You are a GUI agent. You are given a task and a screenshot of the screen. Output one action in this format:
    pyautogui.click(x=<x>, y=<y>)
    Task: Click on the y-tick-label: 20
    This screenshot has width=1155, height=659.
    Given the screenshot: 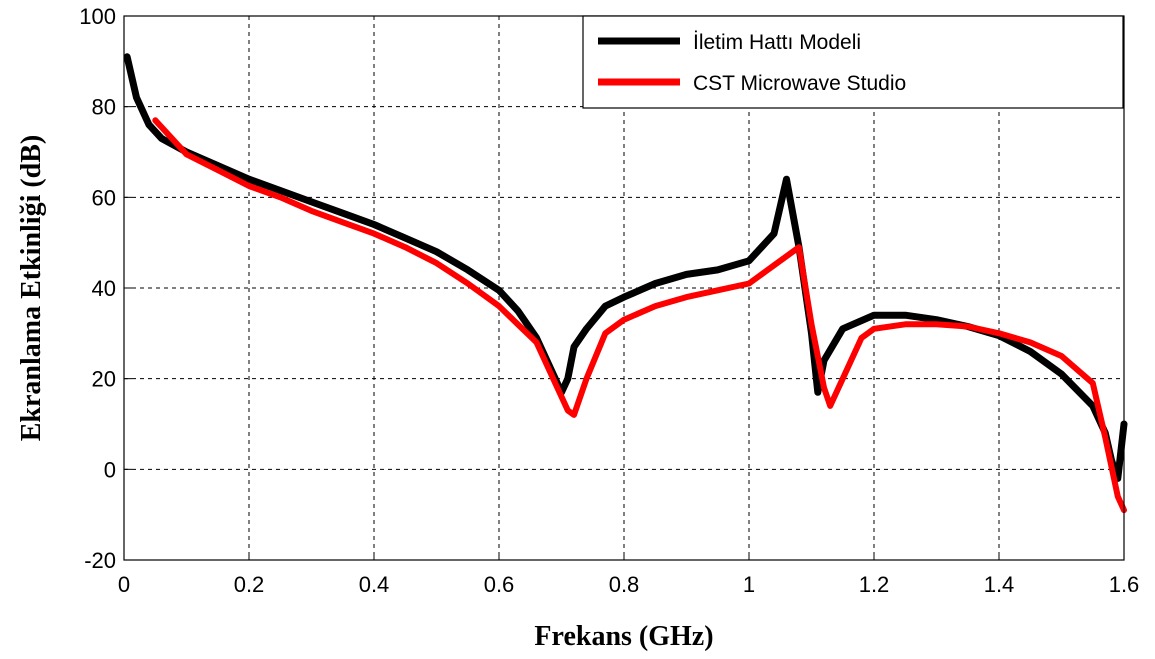 What is the action you would take?
    pyautogui.click(x=104, y=379)
    